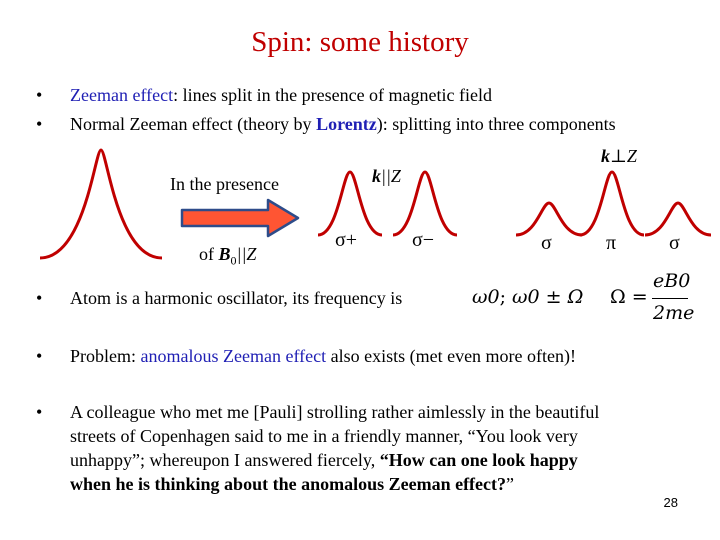 The image size is (720, 540). I want to click on frequency-formula: ω0; ω0 ± Ω, so click(527, 297).